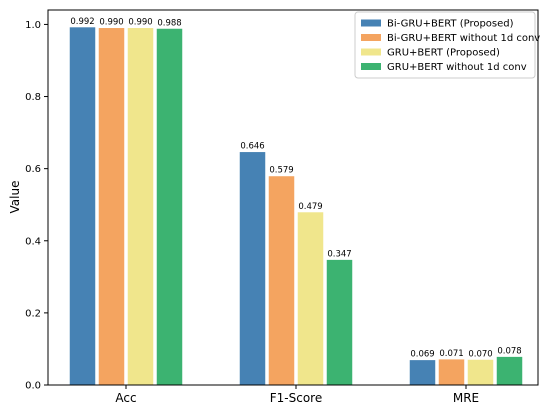  I want to click on y-tick-label: 0.2, so click(33, 313).